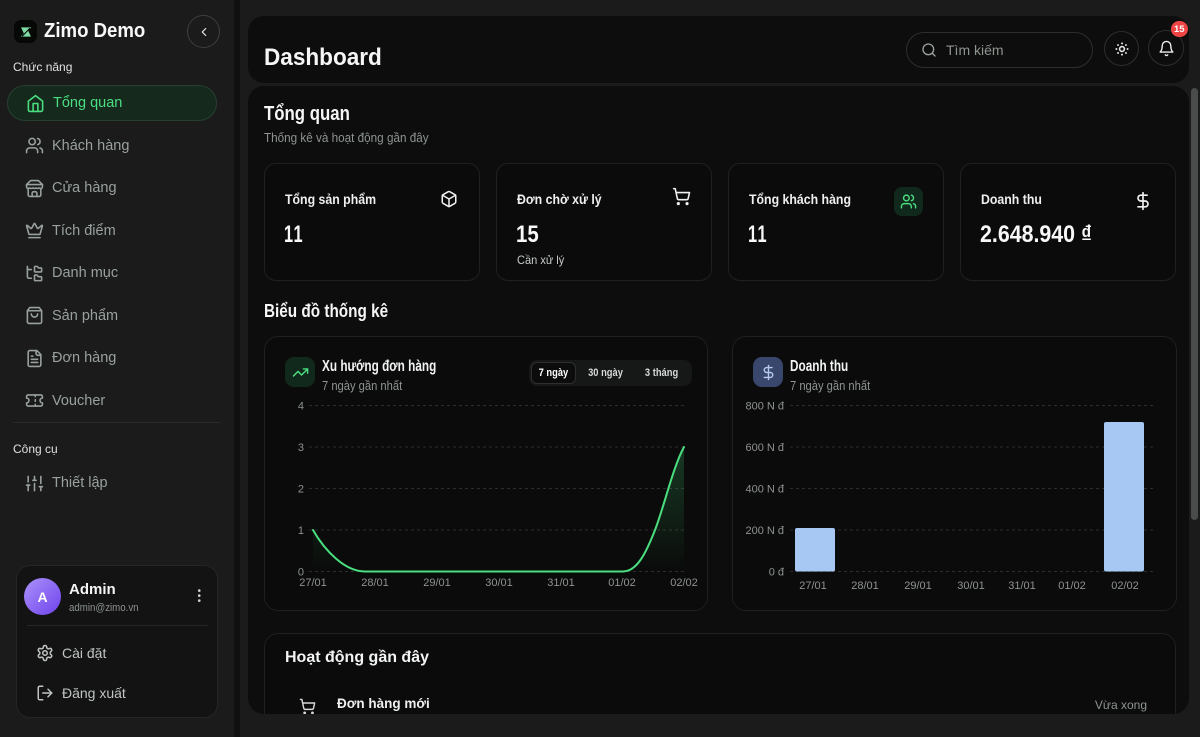 This screenshot has height=737, width=1200. What do you see at coordinates (764, 531) in the screenshot?
I see `svg-text: 200 N đ` at bounding box center [764, 531].